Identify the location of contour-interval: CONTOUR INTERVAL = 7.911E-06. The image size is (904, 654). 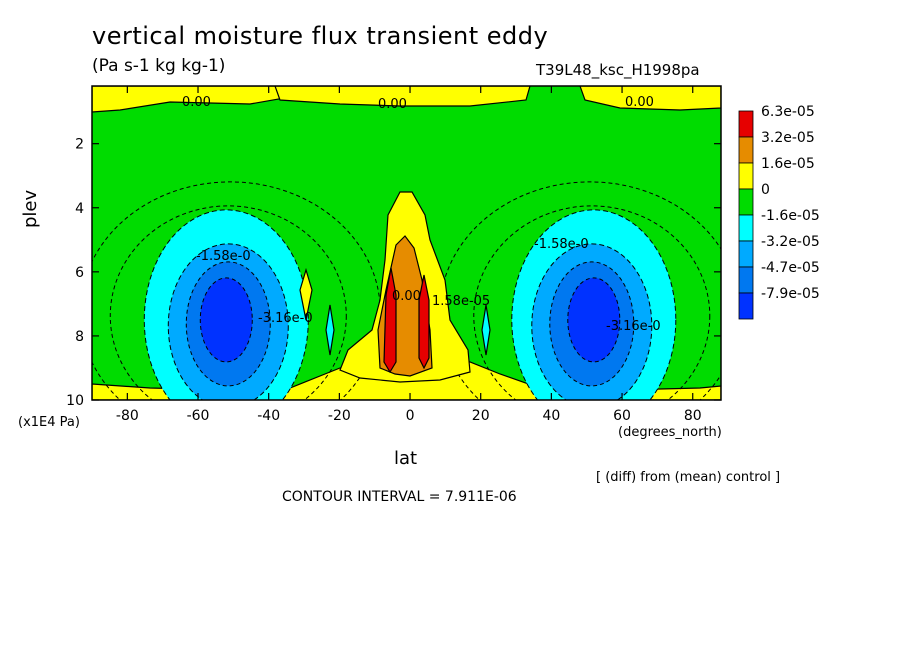
(399, 497).